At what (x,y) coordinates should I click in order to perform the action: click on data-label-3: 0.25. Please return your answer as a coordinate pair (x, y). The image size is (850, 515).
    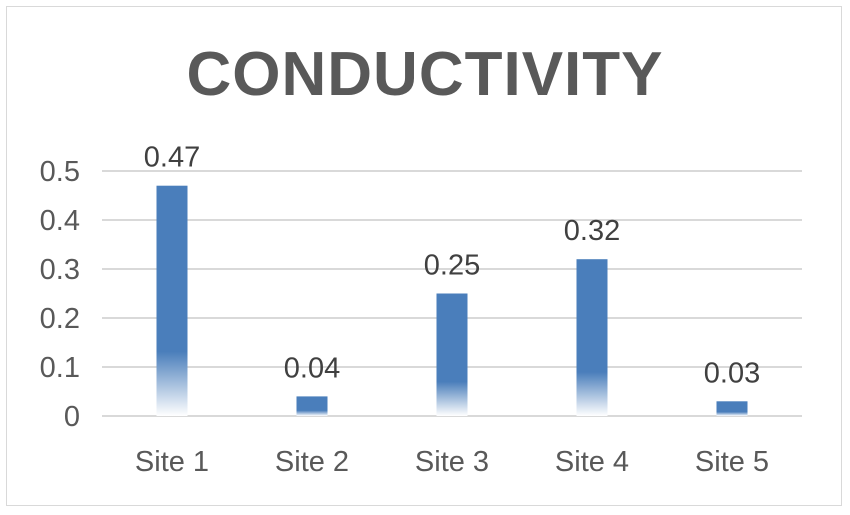
    Looking at the image, I should click on (452, 266).